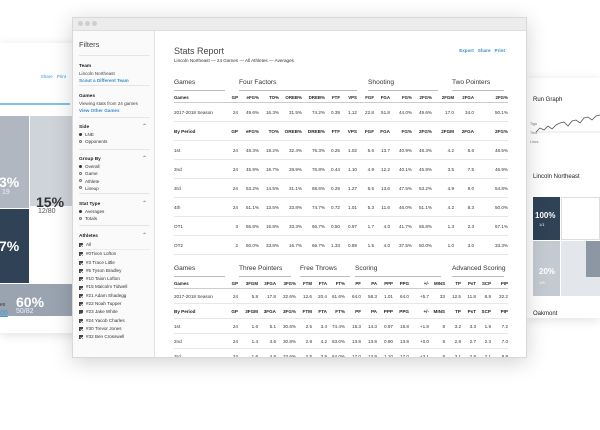 The width and height of the screenshot is (600, 430). I want to click on athlete-checkbox-item: #15 Malcolm Tidwell, so click(114, 287).